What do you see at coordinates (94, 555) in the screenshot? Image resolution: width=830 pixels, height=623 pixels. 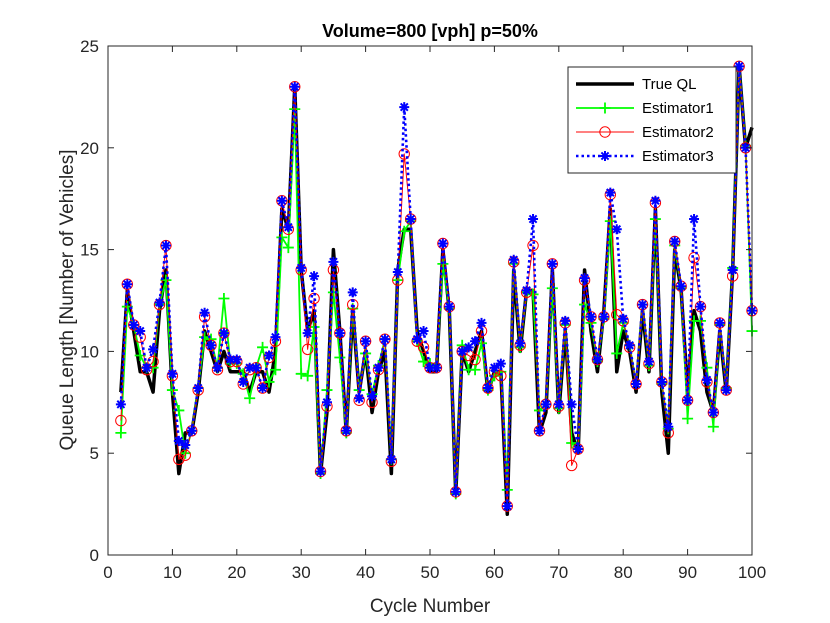 I see `y-tick-label: 0` at bounding box center [94, 555].